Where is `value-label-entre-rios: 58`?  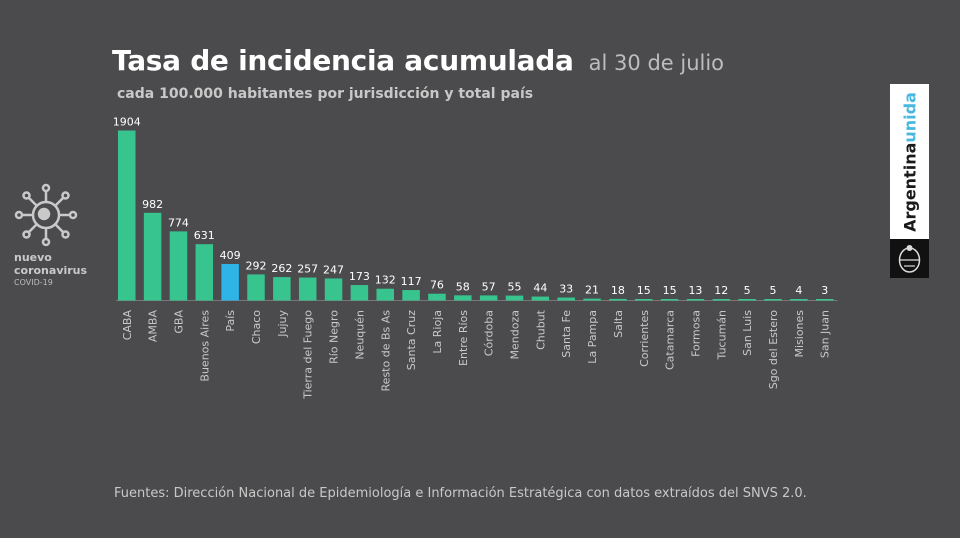
value-label-entre-rios: 58 is located at coordinates (463, 286).